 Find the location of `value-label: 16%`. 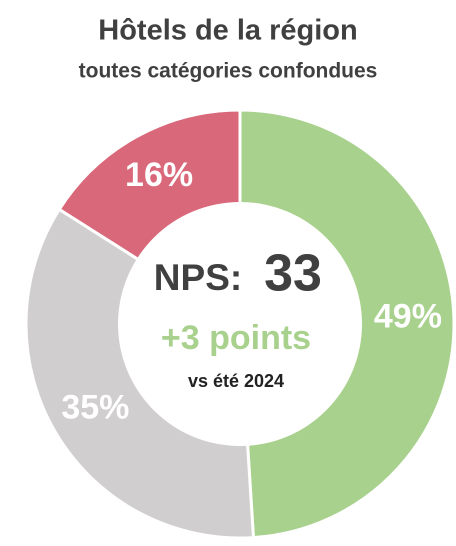

value-label: 16% is located at coordinates (159, 175).